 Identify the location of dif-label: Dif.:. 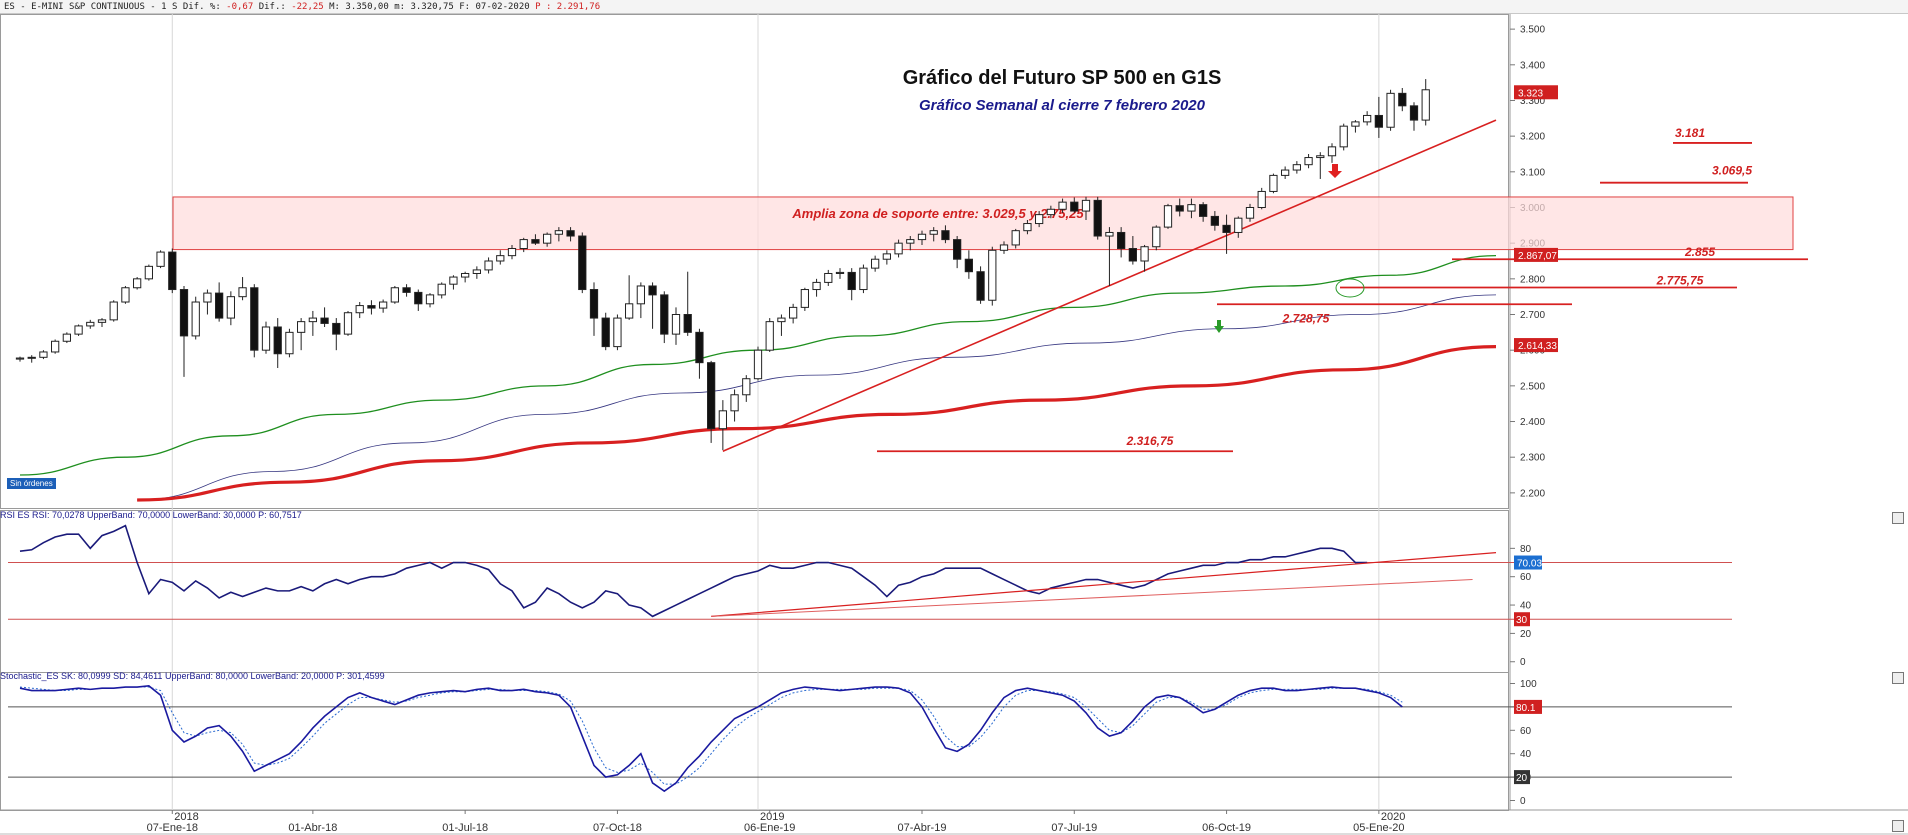
(272, 7).